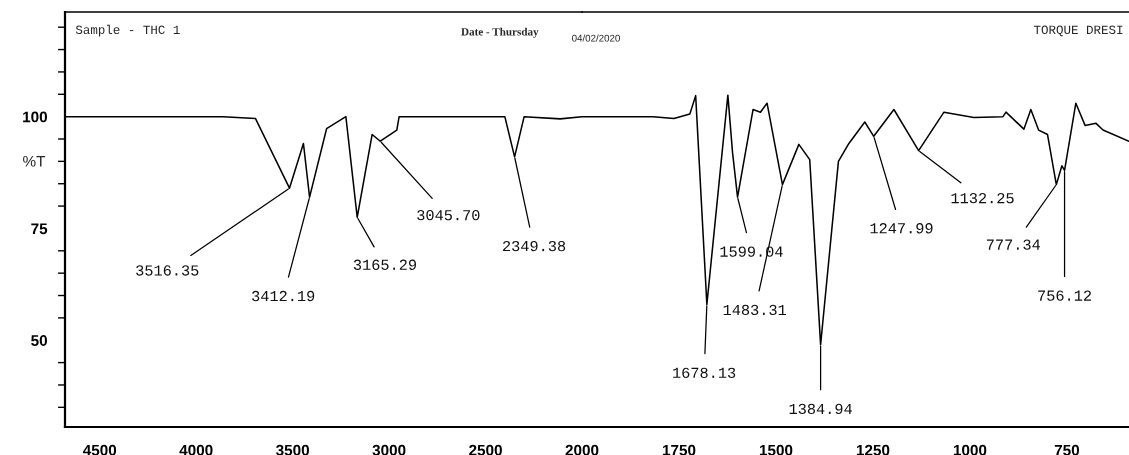 This screenshot has width=1129, height=455. I want to click on x-tick-label: 1000, so click(970, 449).